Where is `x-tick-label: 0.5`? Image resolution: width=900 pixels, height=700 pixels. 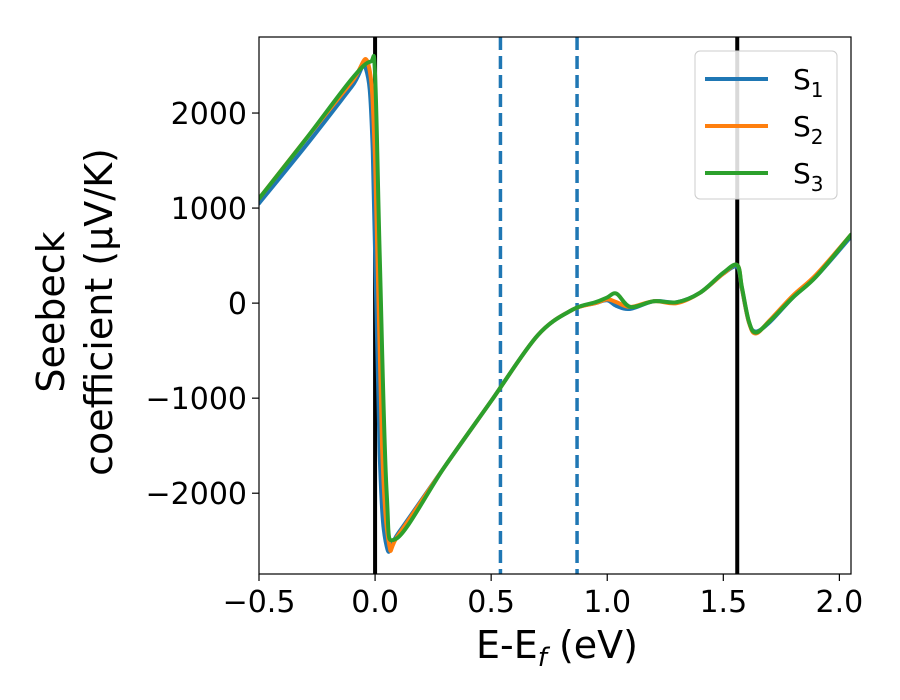
x-tick-label: 0.5 is located at coordinates (491, 602).